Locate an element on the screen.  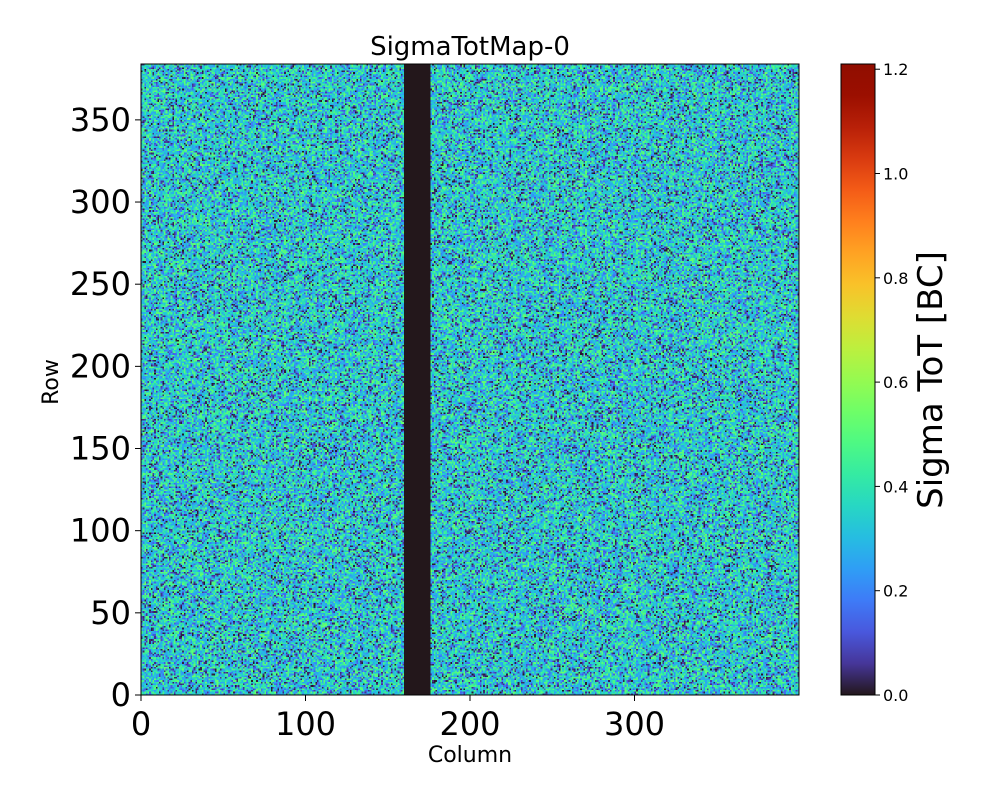
colorbar-gradient is located at coordinates (858, 379).